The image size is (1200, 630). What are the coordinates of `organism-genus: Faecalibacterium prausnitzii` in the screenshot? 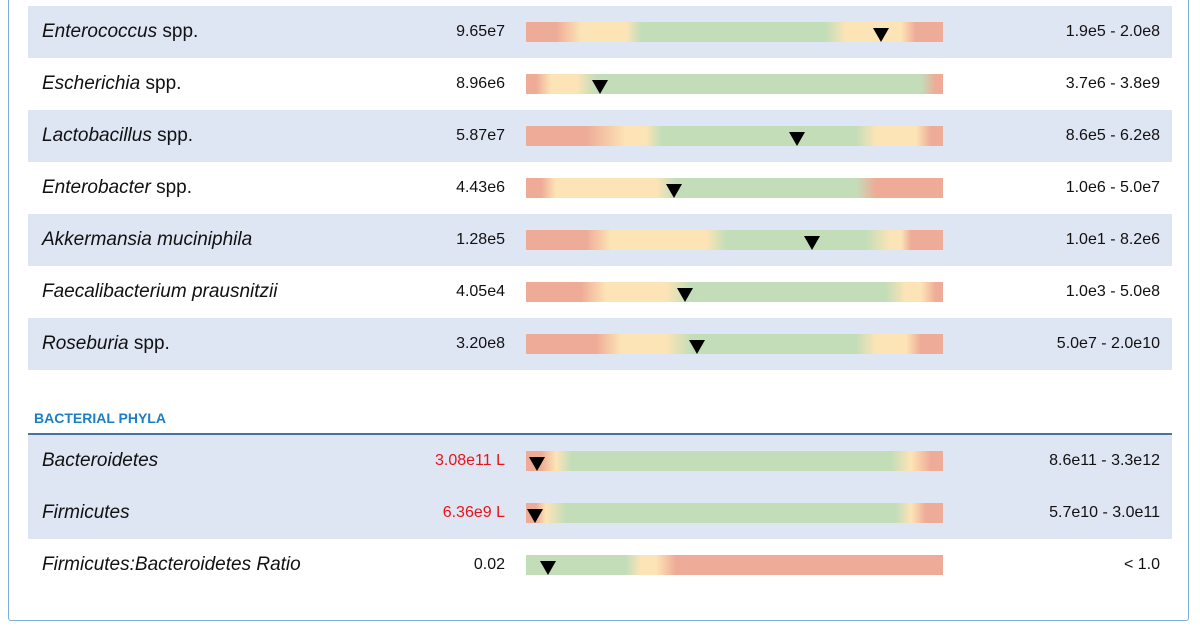 It's located at (160, 291).